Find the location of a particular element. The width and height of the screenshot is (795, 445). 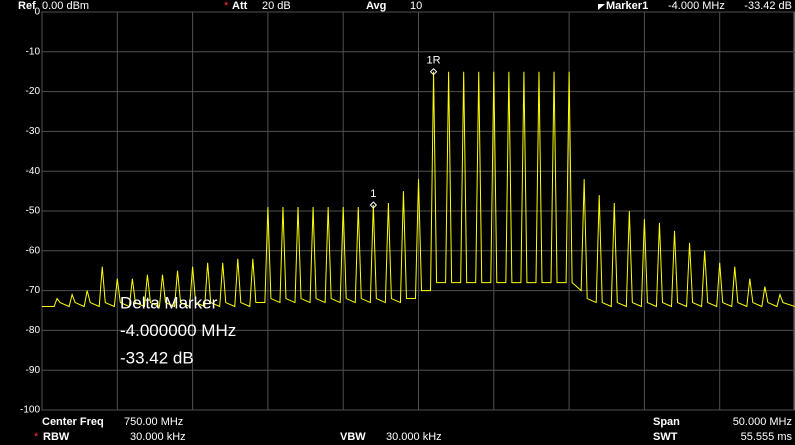

y-tick-label: -90 is located at coordinates (33, 370).